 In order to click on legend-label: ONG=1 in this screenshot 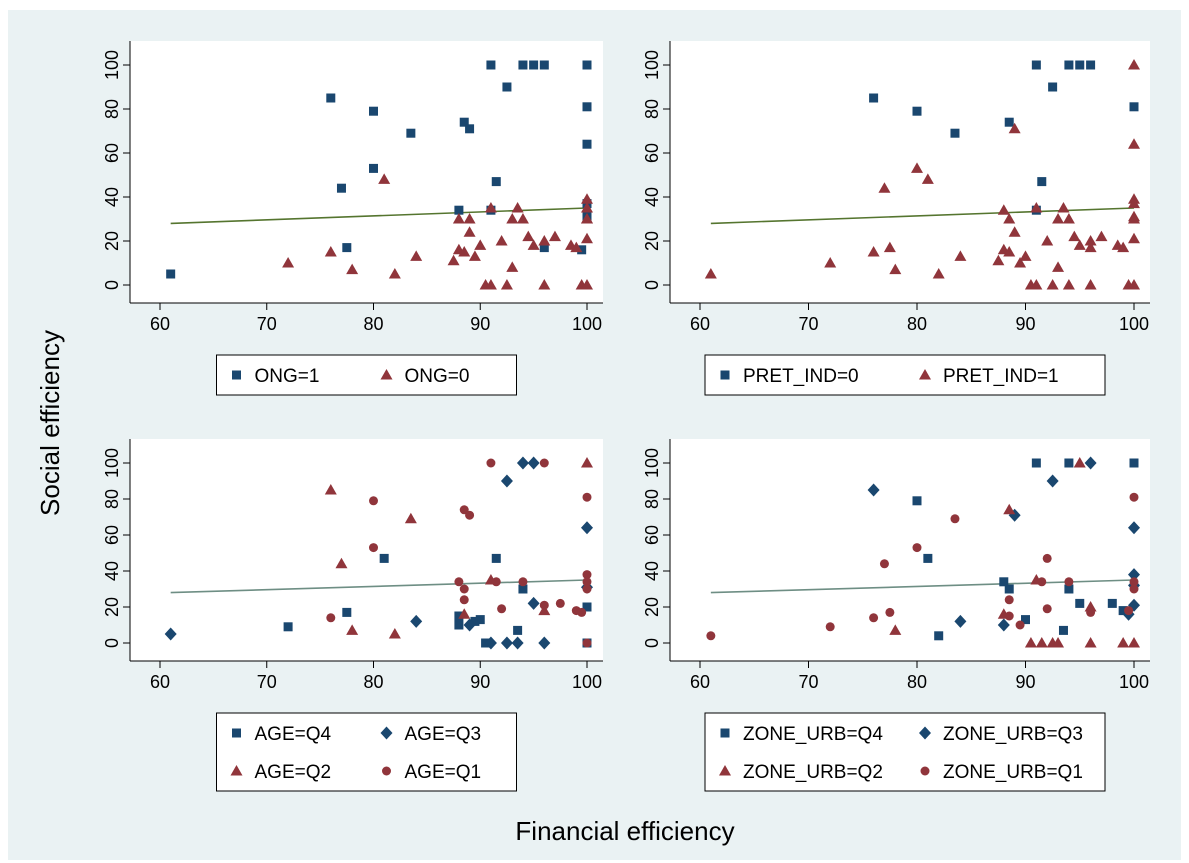, I will do `click(287, 376)`.